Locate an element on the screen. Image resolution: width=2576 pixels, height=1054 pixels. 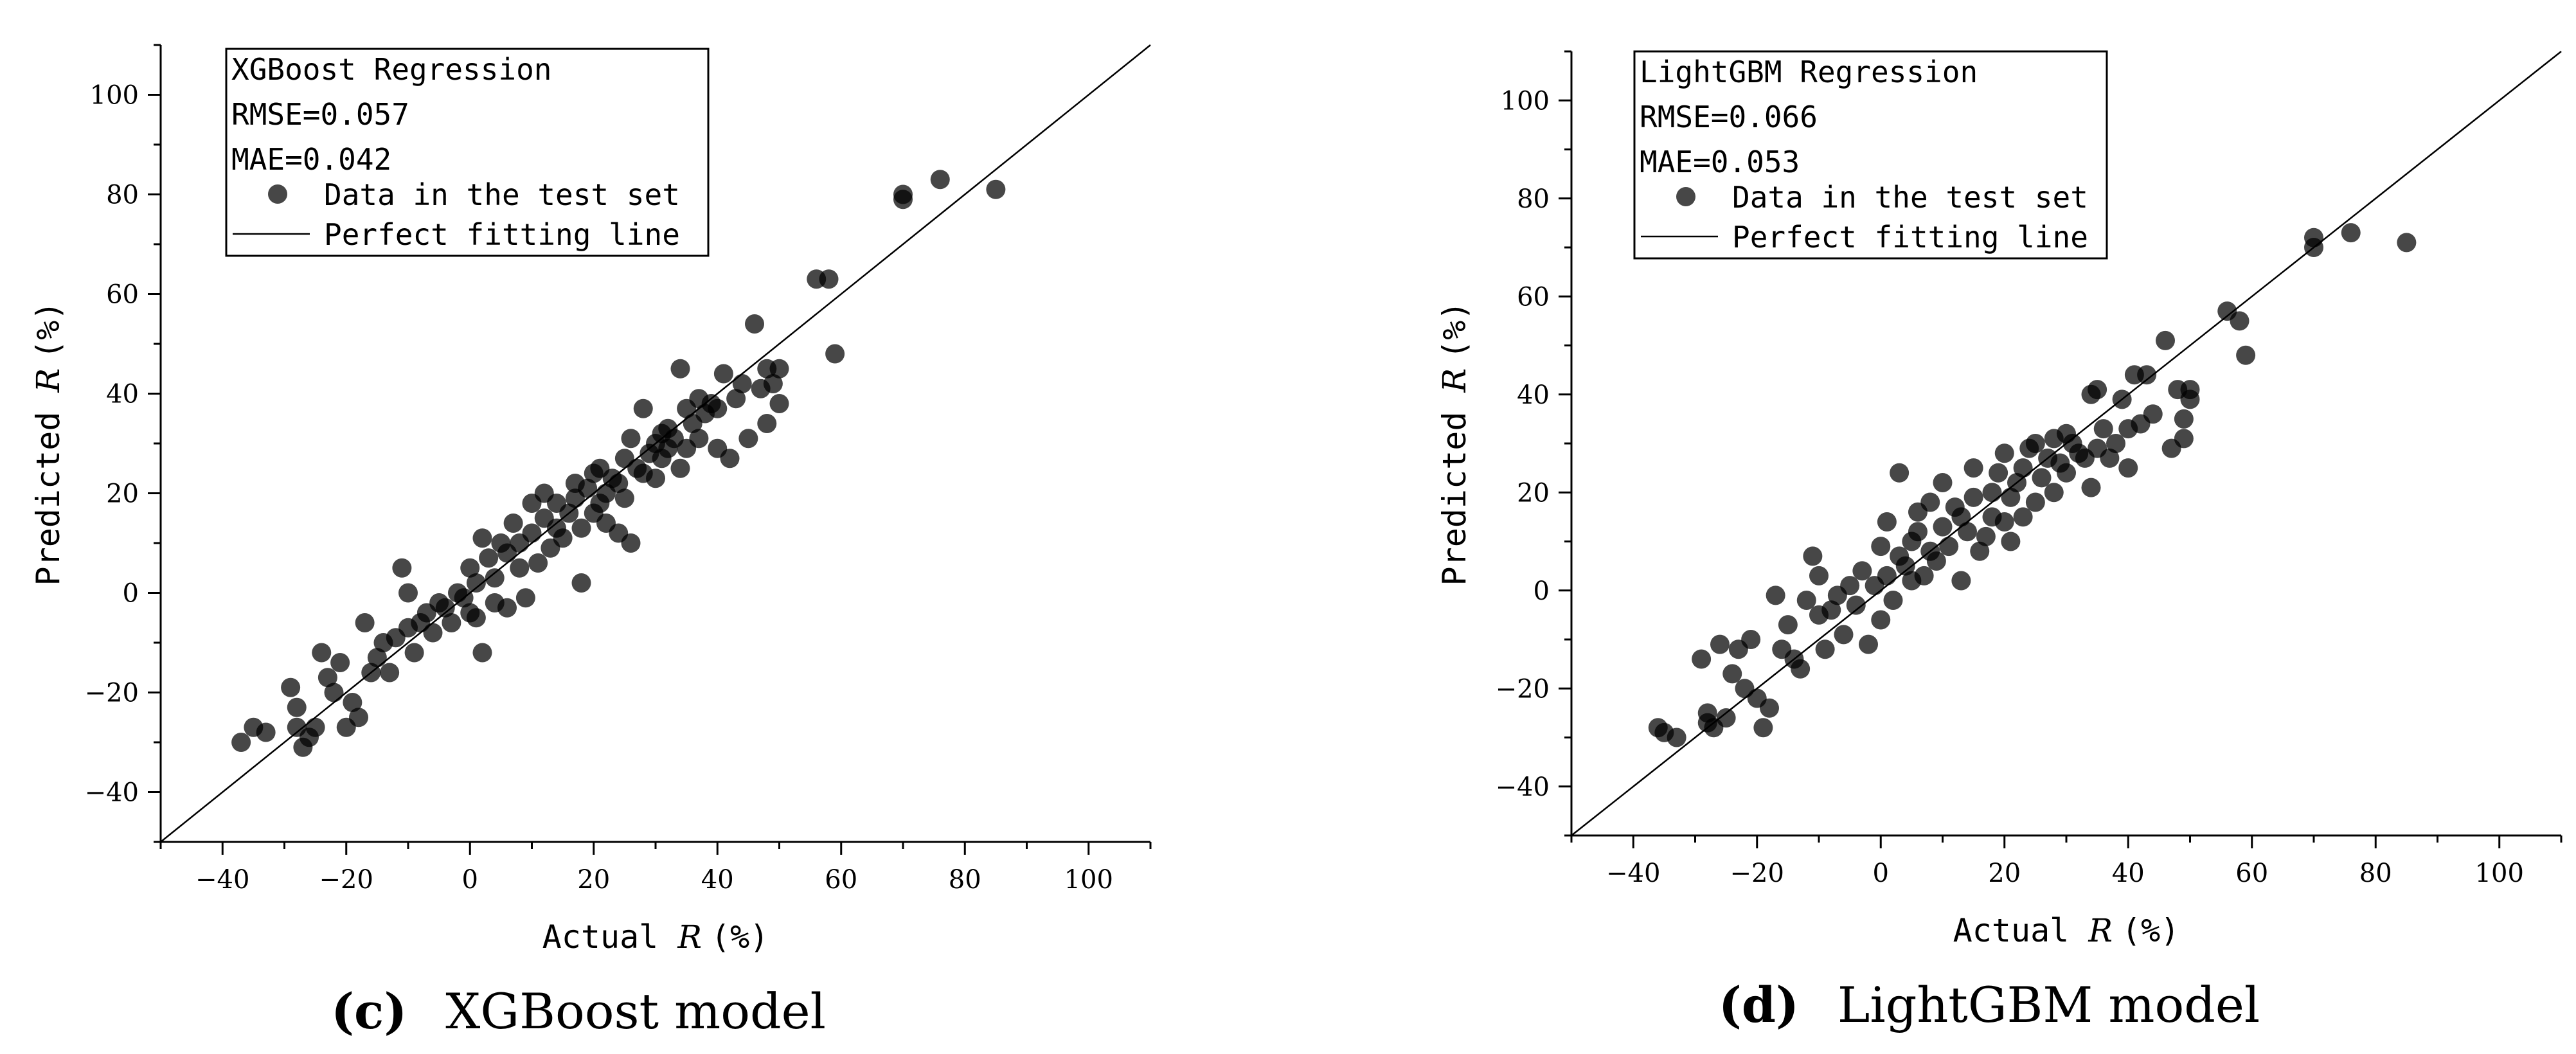
y-axis-title: Predicted R (%) is located at coordinates (48, 443).